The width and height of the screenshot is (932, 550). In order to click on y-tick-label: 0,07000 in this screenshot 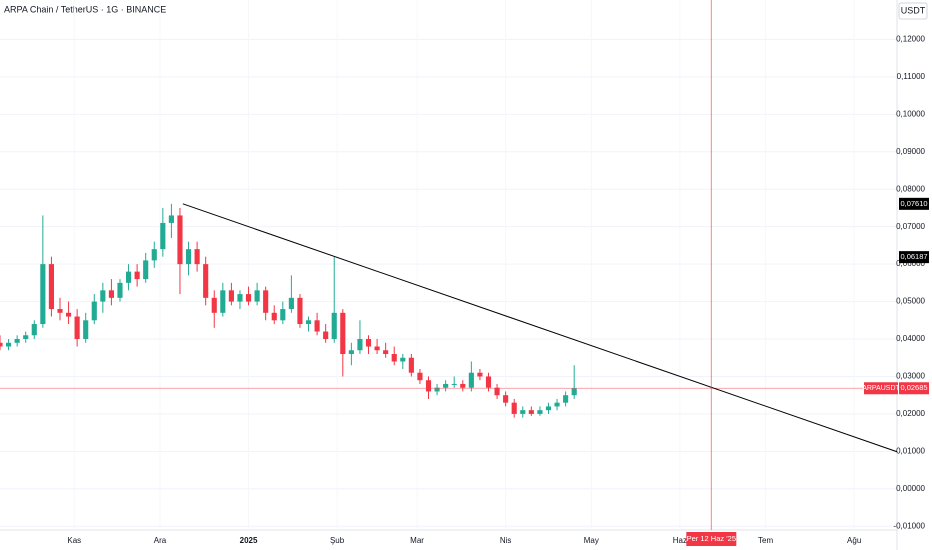, I will do `click(910, 226)`.